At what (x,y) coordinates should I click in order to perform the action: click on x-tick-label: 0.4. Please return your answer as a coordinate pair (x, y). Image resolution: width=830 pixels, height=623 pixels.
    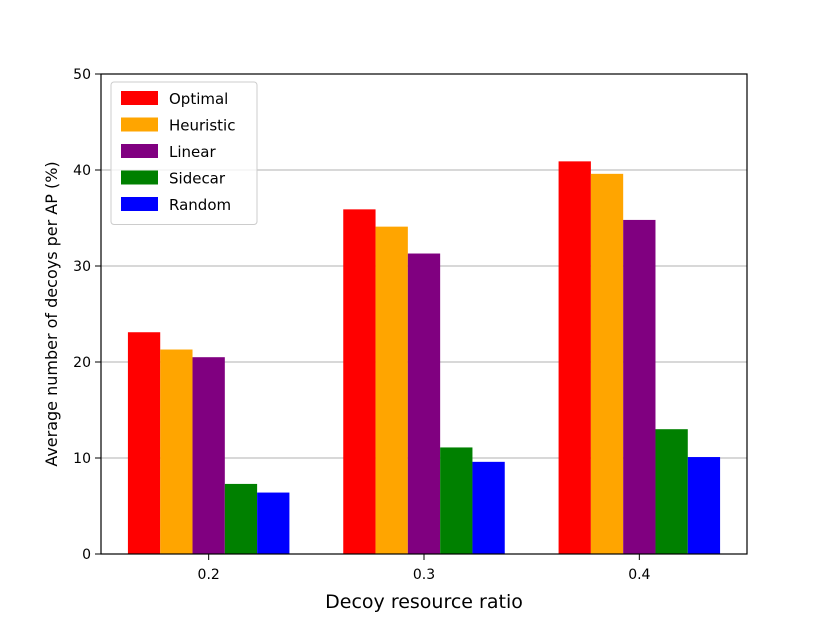
    Looking at the image, I should click on (639, 575).